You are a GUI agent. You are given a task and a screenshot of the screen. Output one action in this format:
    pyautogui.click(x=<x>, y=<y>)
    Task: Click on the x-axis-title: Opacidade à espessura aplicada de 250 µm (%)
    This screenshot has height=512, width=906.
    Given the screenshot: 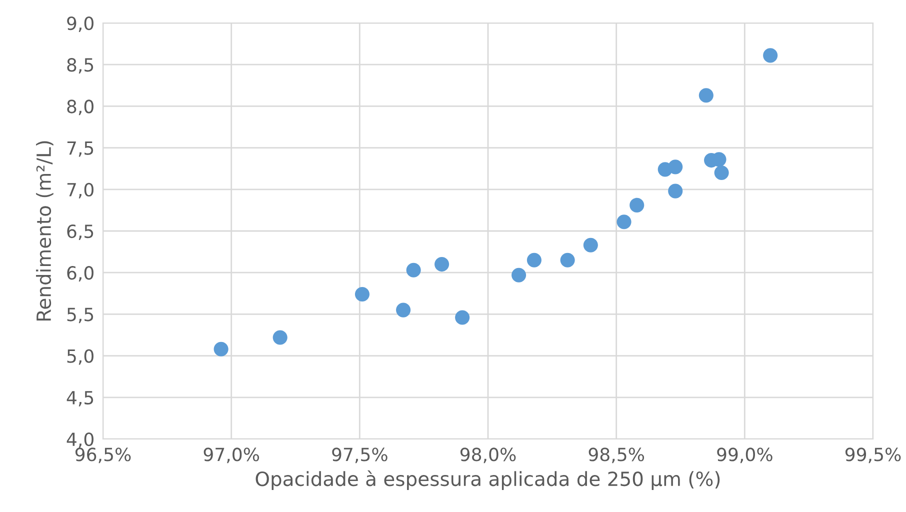 What is the action you would take?
    pyautogui.click(x=488, y=480)
    